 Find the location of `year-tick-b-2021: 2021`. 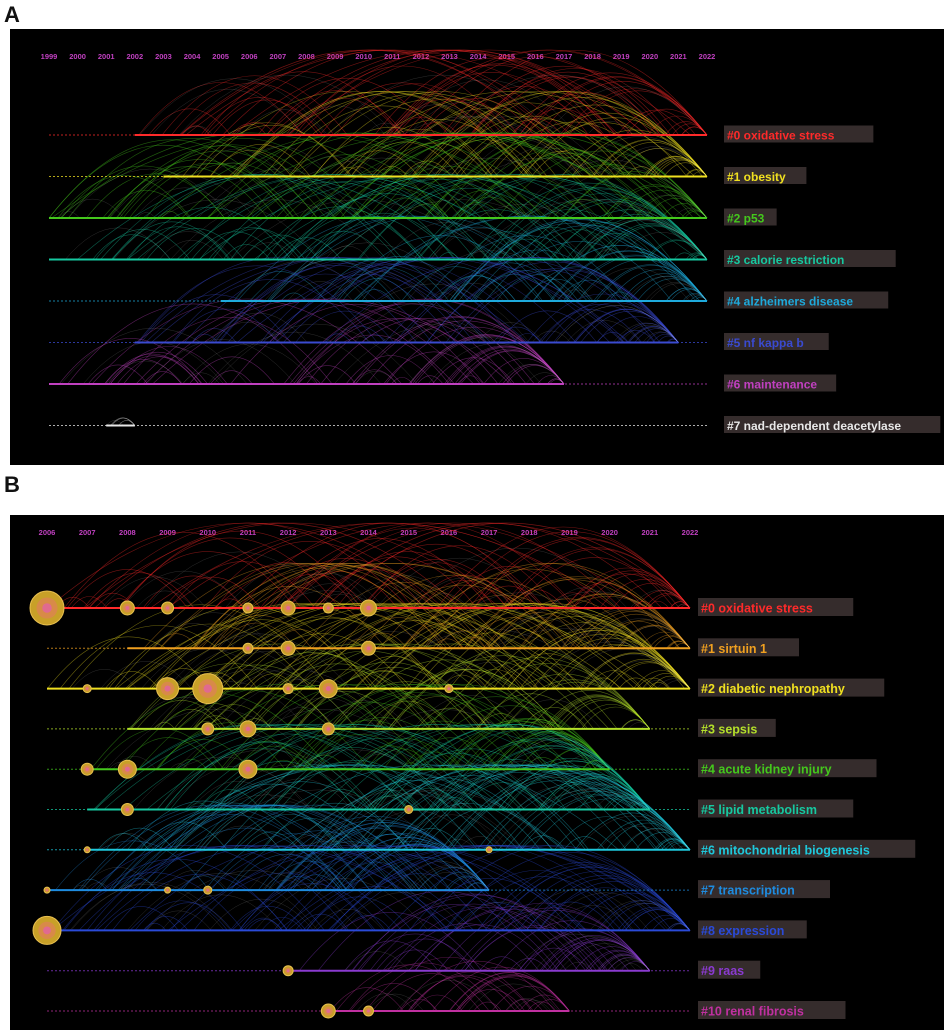

year-tick-b-2021: 2021 is located at coordinates (649, 532).